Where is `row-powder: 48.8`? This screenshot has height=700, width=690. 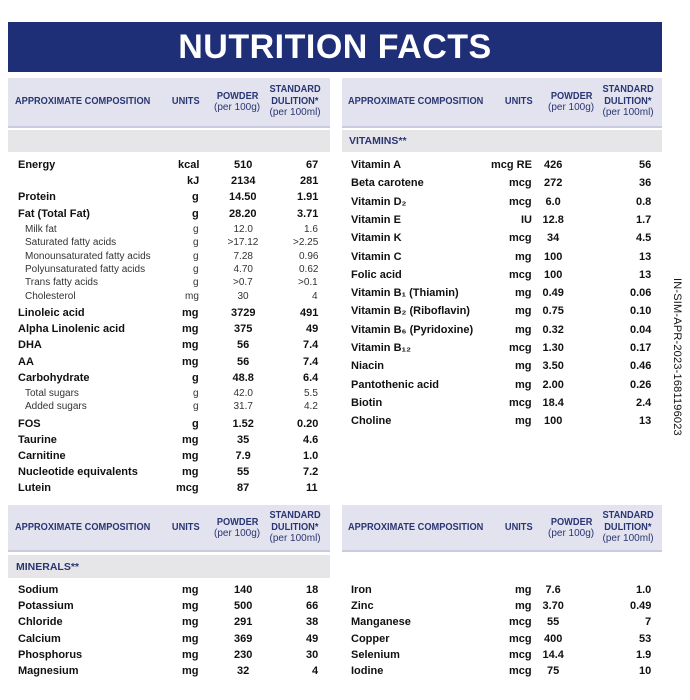 row-powder: 48.8 is located at coordinates (243, 377).